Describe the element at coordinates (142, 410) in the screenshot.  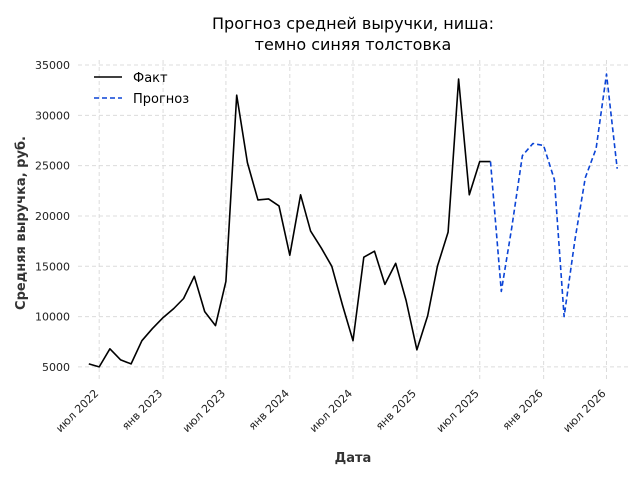
I see `x-tick-label: янв 2023` at that location.